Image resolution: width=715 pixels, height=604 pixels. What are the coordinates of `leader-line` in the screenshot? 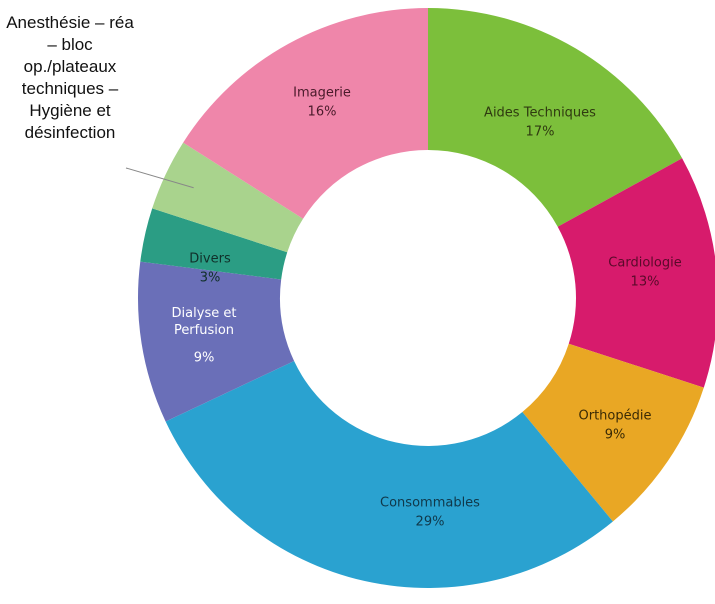 It's located at (159, 178).